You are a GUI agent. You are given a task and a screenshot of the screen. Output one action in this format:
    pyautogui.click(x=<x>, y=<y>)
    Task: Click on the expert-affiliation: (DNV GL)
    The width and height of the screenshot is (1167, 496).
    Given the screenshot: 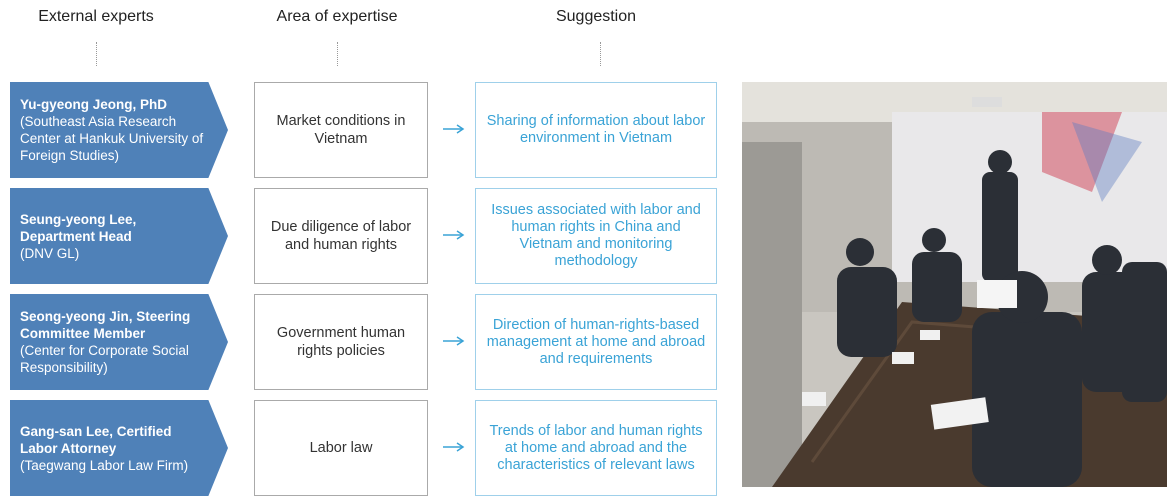 What is the action you would take?
    pyautogui.click(x=50, y=253)
    